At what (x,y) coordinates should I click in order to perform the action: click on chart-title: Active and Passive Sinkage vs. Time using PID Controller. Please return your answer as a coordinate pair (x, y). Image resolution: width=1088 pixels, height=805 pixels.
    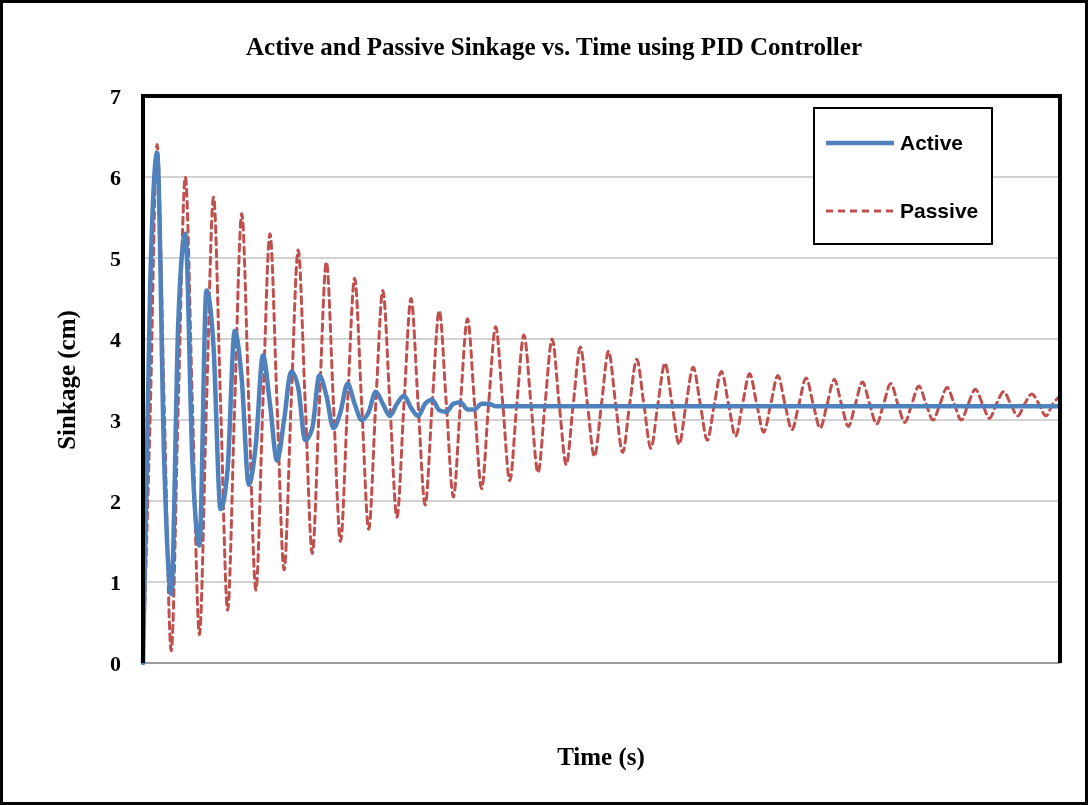
    Looking at the image, I should click on (554, 46).